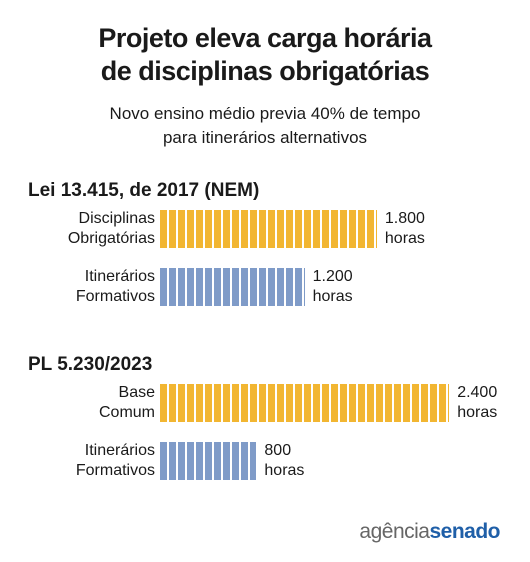 The width and height of the screenshot is (530, 562). What do you see at coordinates (394, 531) in the screenshot?
I see `brand-a: agência` at bounding box center [394, 531].